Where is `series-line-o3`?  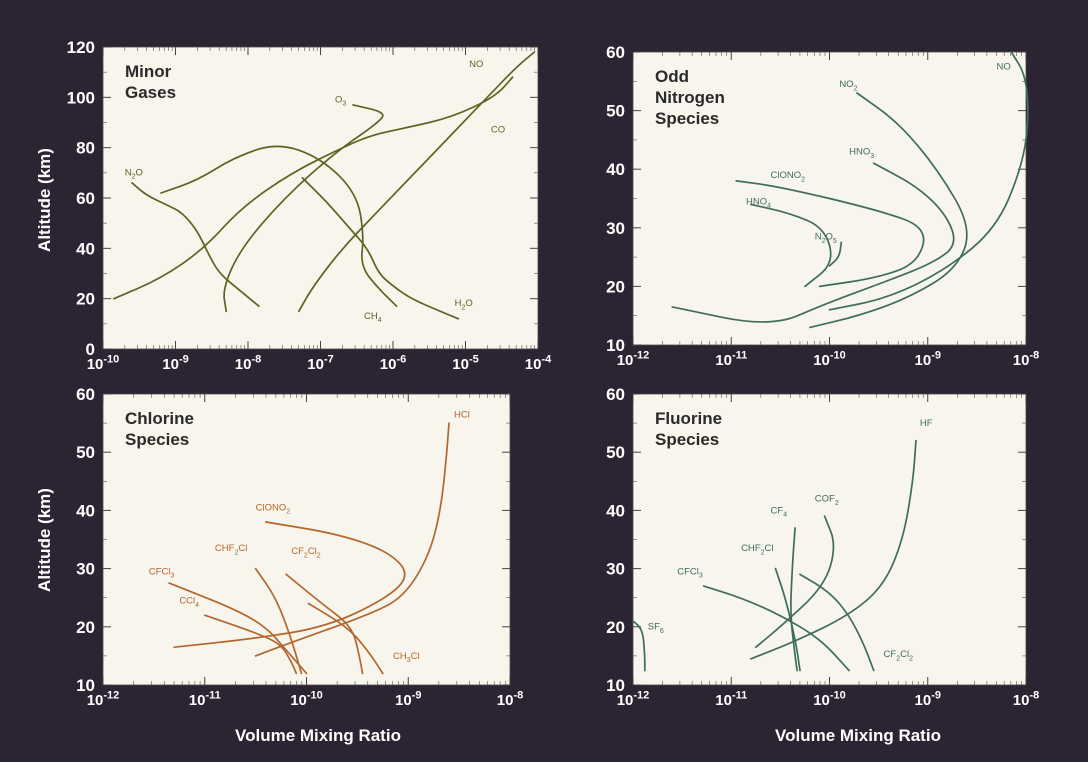 series-line-o3 is located at coordinates (303, 208).